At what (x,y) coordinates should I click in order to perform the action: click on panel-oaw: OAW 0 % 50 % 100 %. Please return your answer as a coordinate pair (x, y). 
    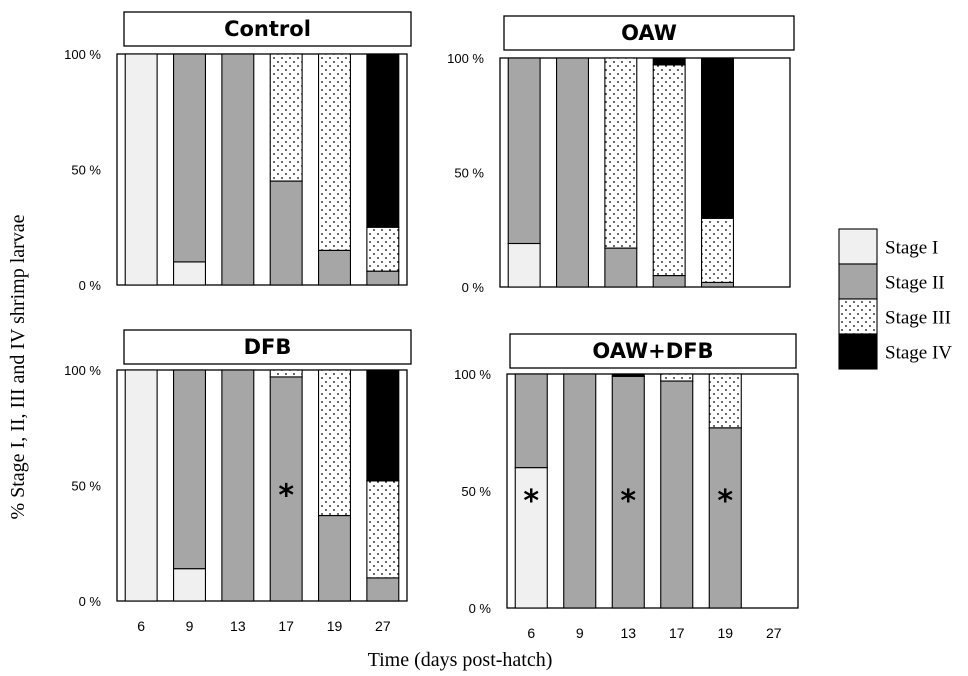
    Looking at the image, I should click on (621, 155).